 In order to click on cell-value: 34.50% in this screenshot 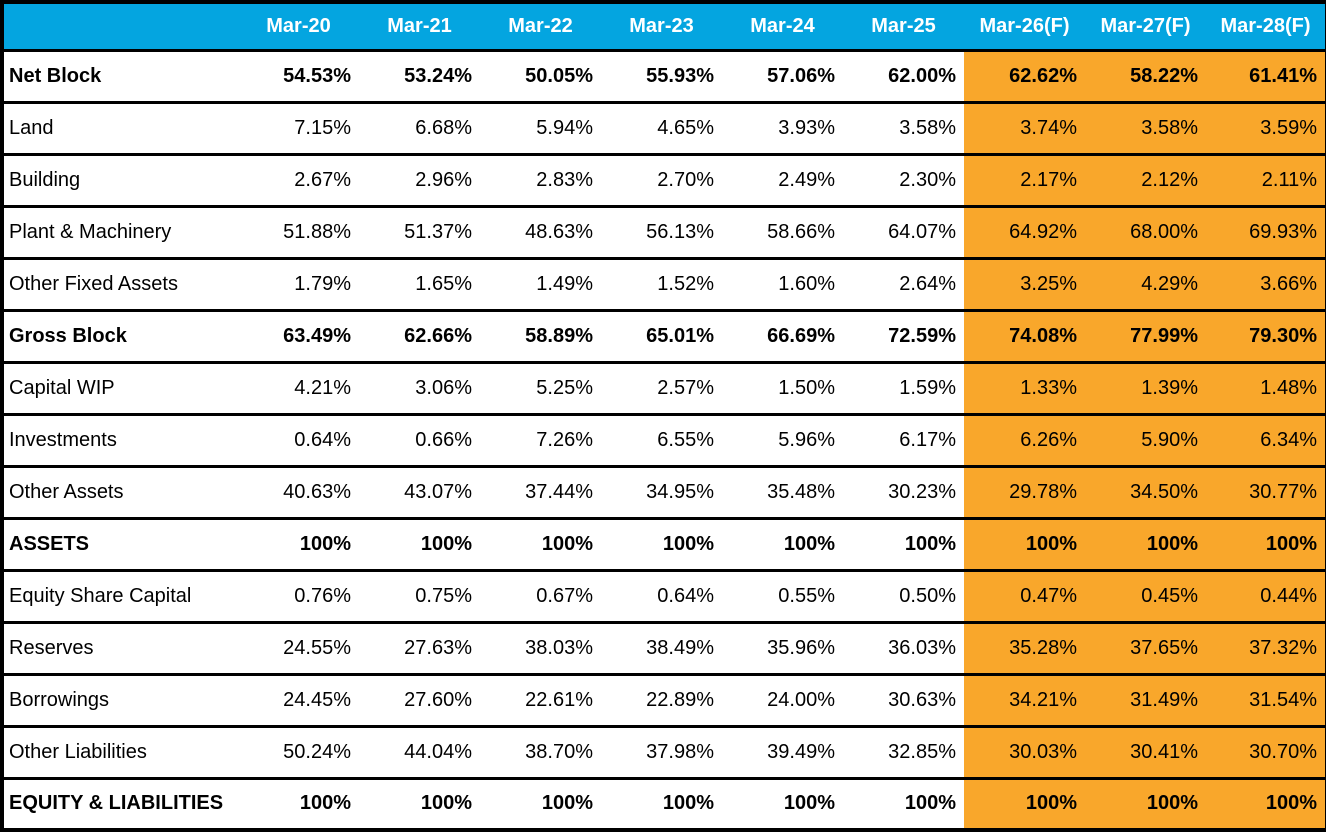, I will do `click(1145, 492)`.